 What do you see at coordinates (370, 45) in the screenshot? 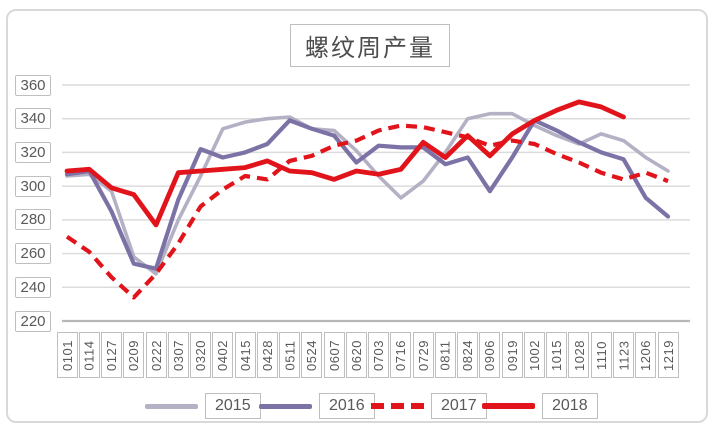
I see `chart-title: 螺纹周产量` at bounding box center [370, 45].